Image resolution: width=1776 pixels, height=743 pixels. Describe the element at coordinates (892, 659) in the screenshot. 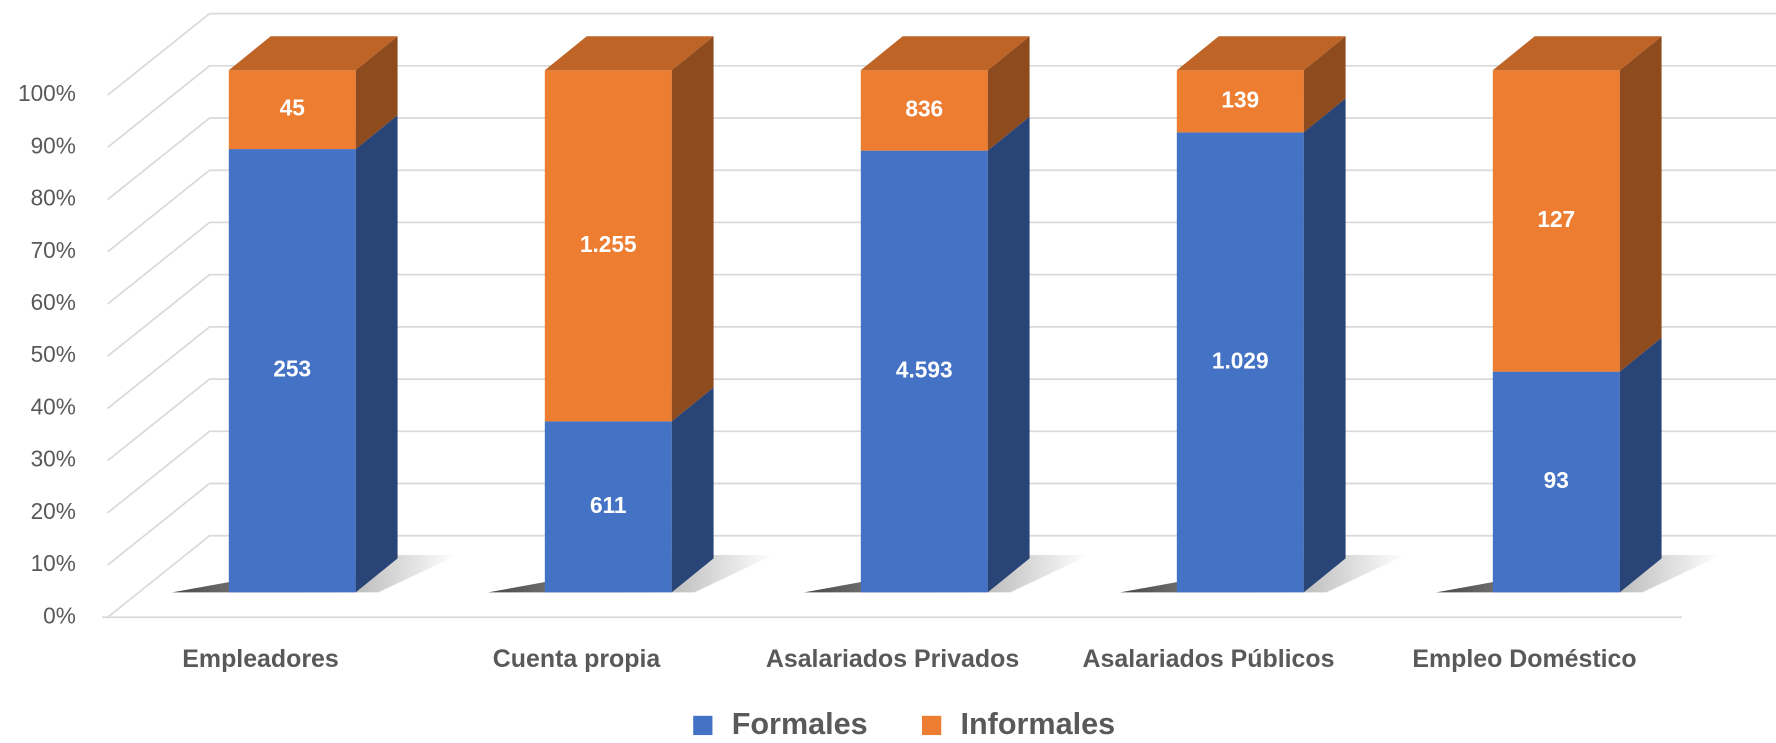

I see `x-tick-label: Asalariados Privados` at that location.